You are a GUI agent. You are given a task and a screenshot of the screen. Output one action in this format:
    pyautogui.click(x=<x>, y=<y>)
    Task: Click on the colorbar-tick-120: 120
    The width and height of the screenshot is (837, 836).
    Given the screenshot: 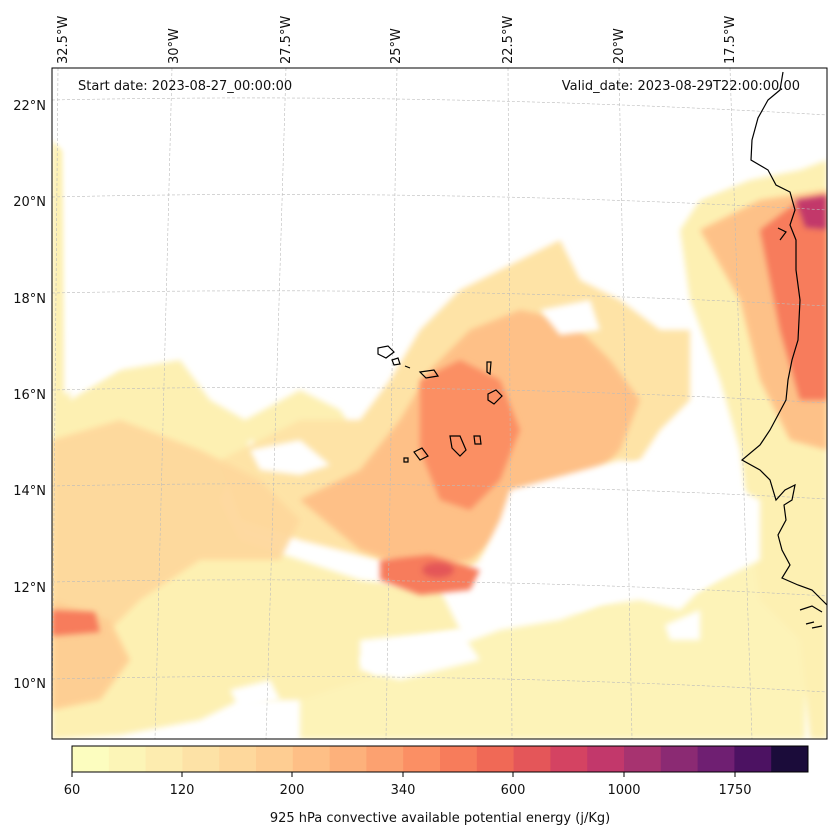 What is the action you would take?
    pyautogui.click(x=182, y=790)
    